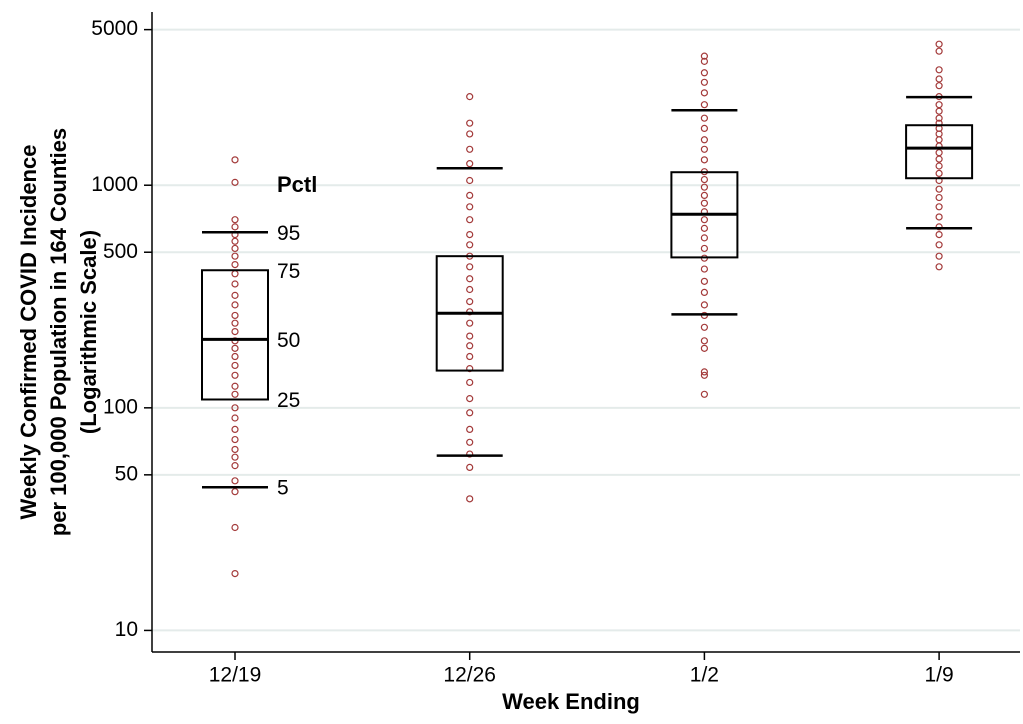  I want to click on percentile-label: 75, so click(288, 271).